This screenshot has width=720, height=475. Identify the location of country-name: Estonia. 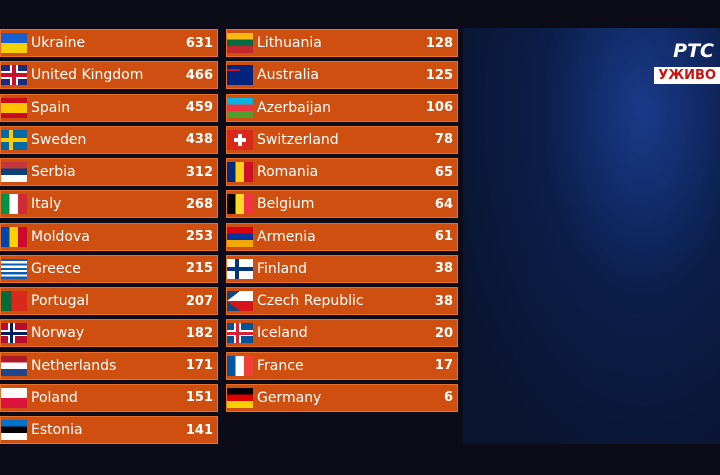
(57, 430).